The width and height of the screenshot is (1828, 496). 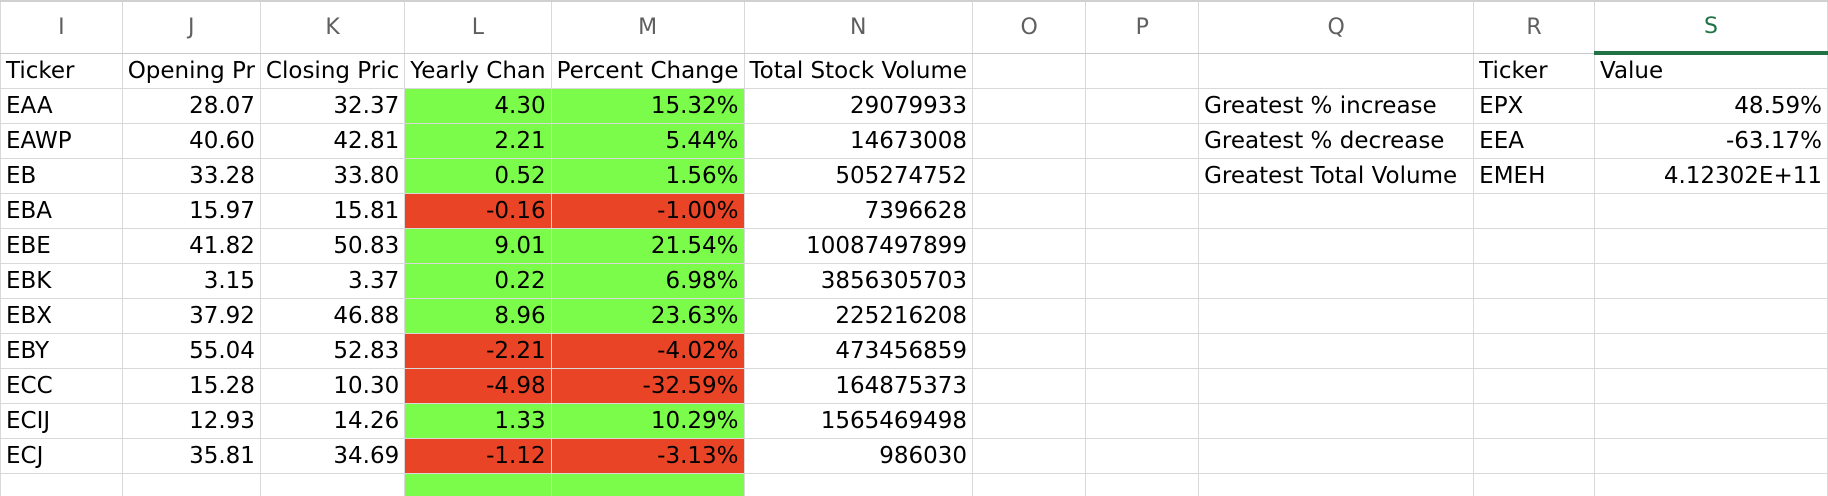 What do you see at coordinates (1336, 175) in the screenshot?
I see `summary-label-cell: Greatest Total Volume` at bounding box center [1336, 175].